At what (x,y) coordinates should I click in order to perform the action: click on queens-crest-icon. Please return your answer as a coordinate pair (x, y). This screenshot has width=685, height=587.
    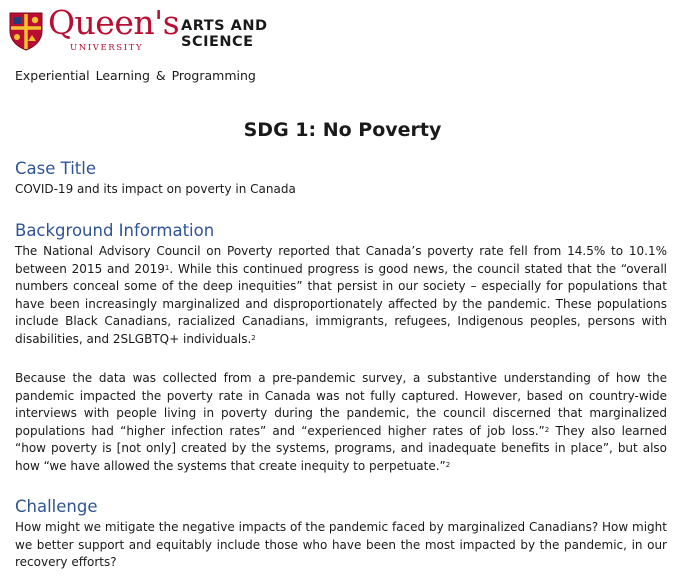
    Looking at the image, I should click on (26, 31).